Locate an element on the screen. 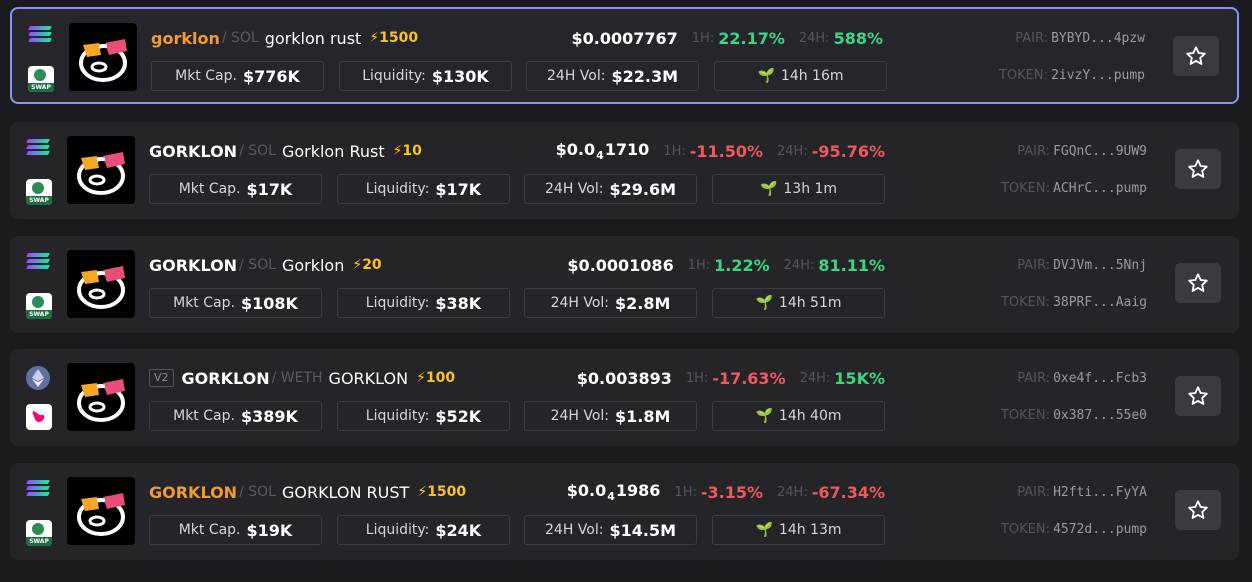 This screenshot has height=582, width=1252. token-title: gorklon / SOL gorklon rust ⚡1500 is located at coordinates (284, 38).